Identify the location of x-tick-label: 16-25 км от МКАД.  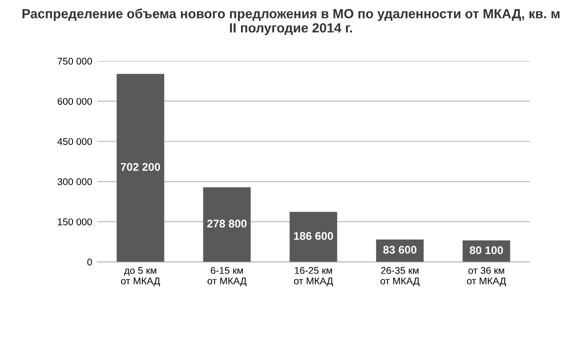
(313, 276).